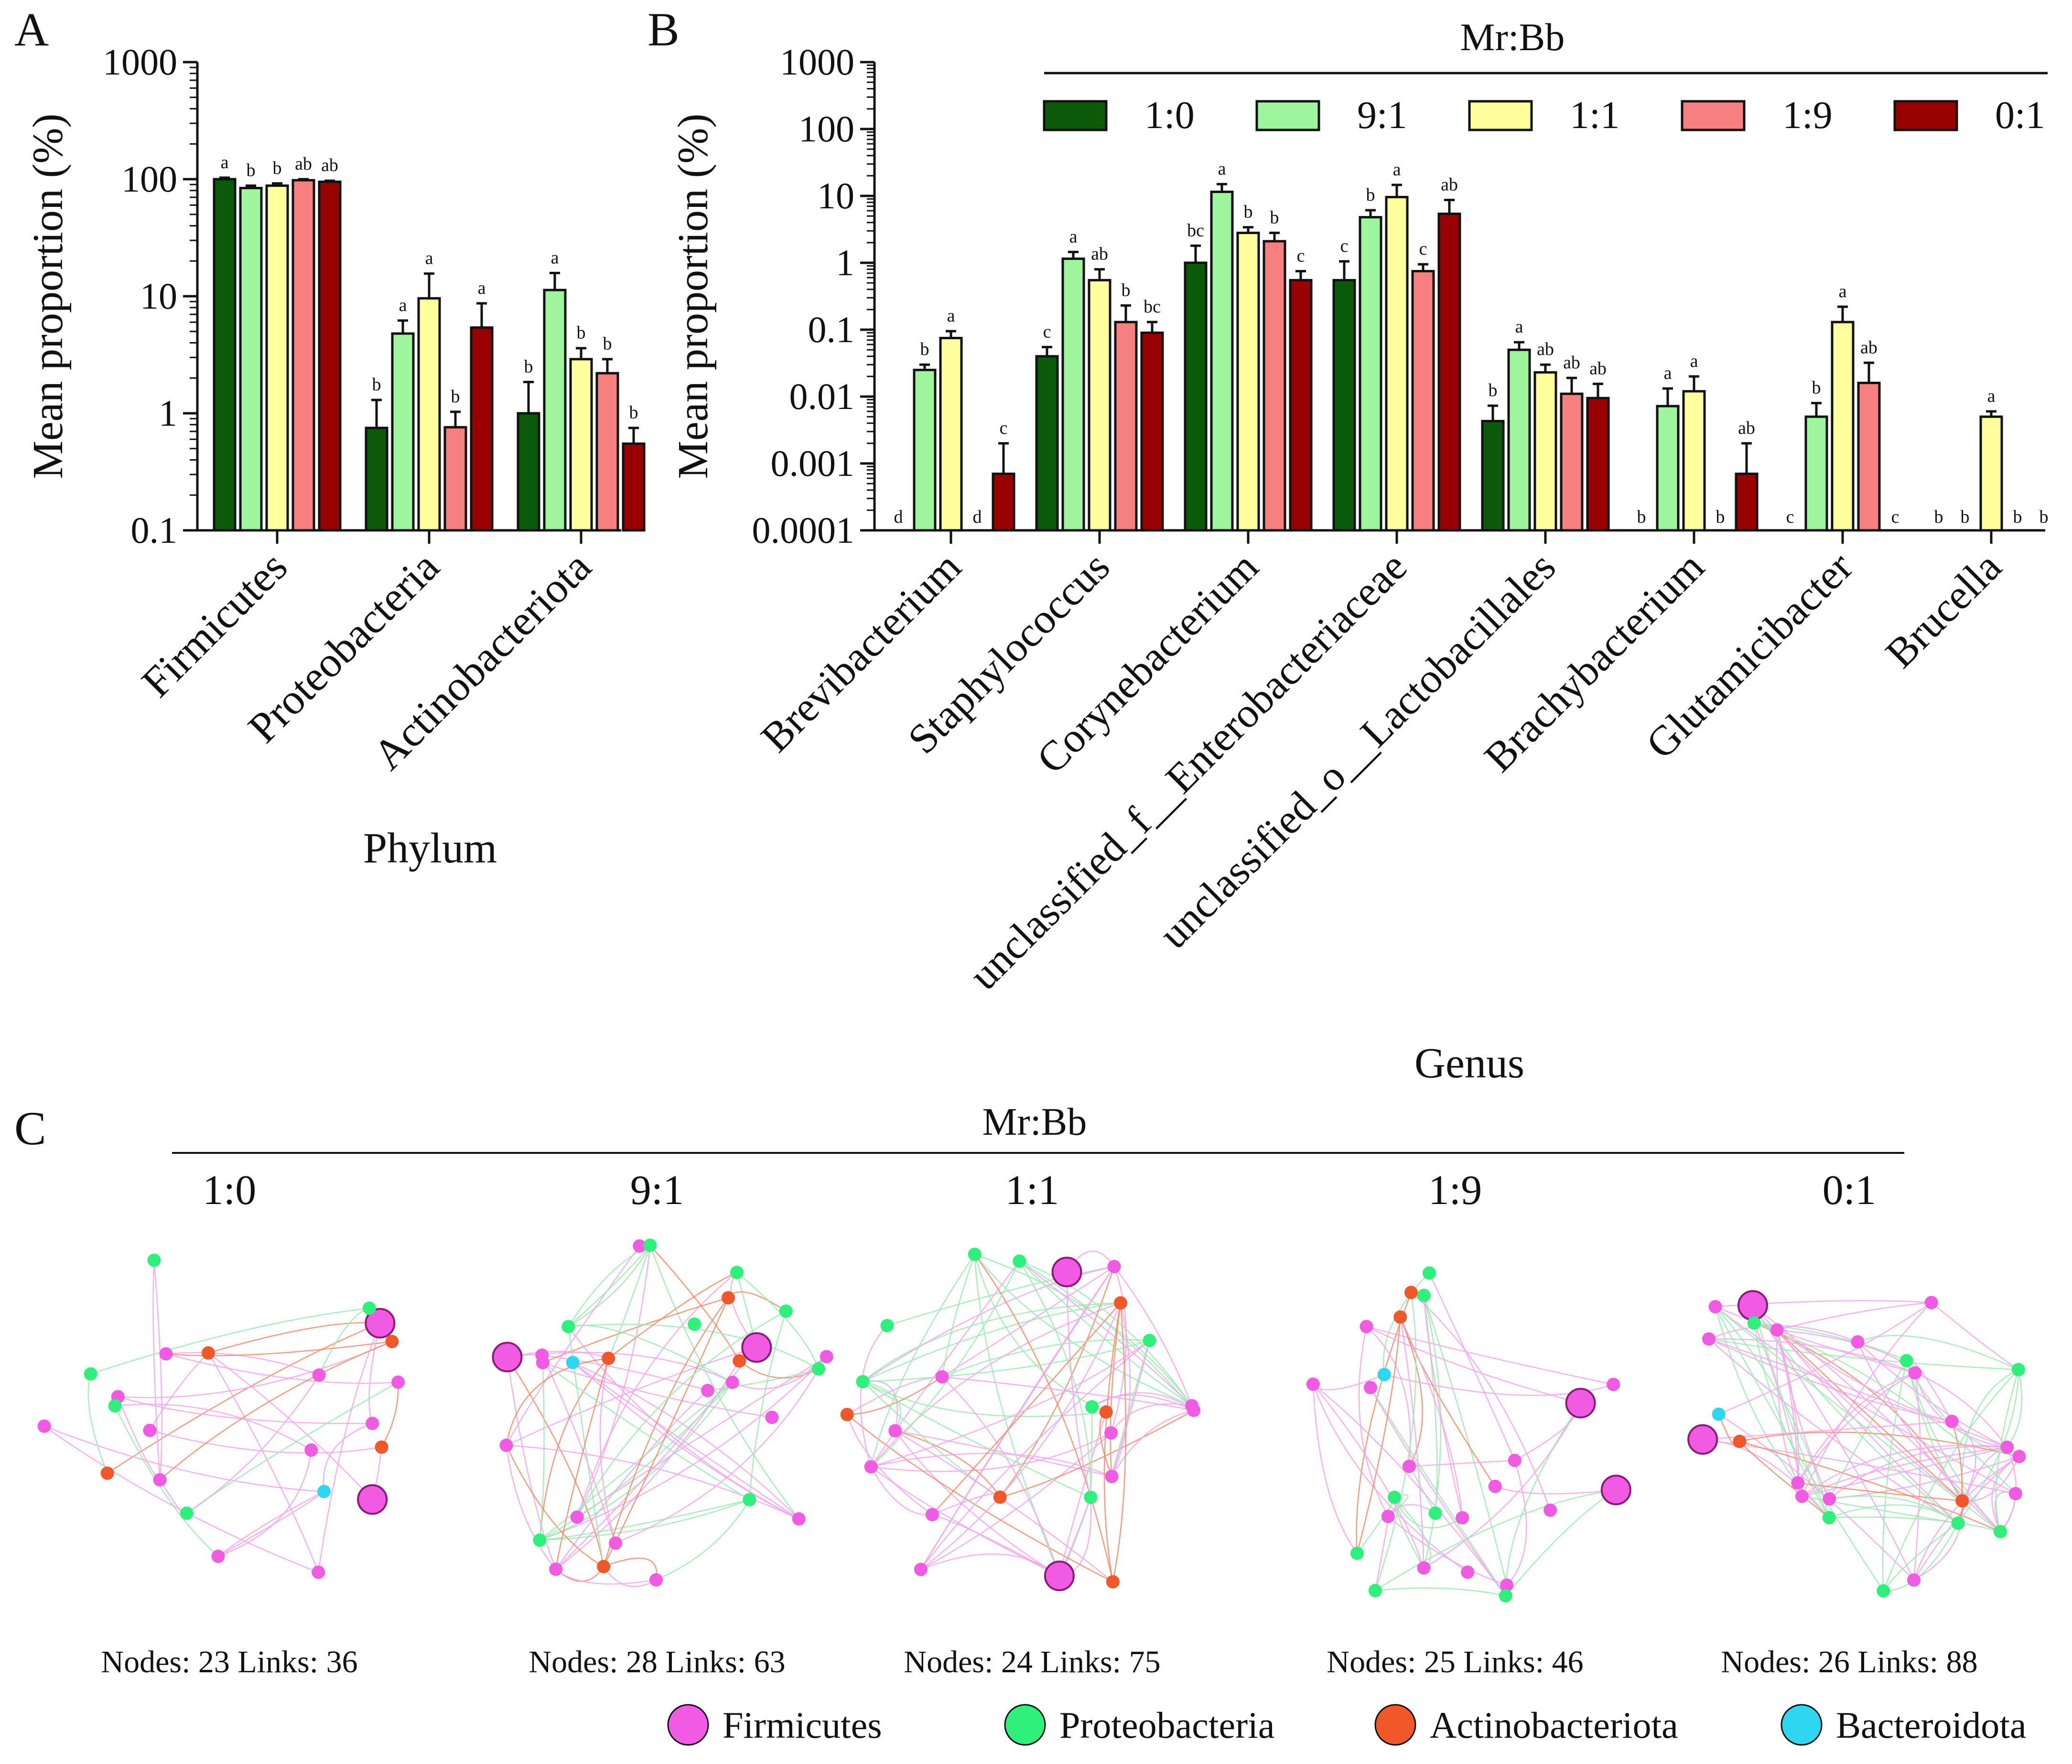 The height and width of the screenshot is (1764, 2072). Describe the element at coordinates (30, 1129) in the screenshot. I see `panel-letter-c: C` at that location.